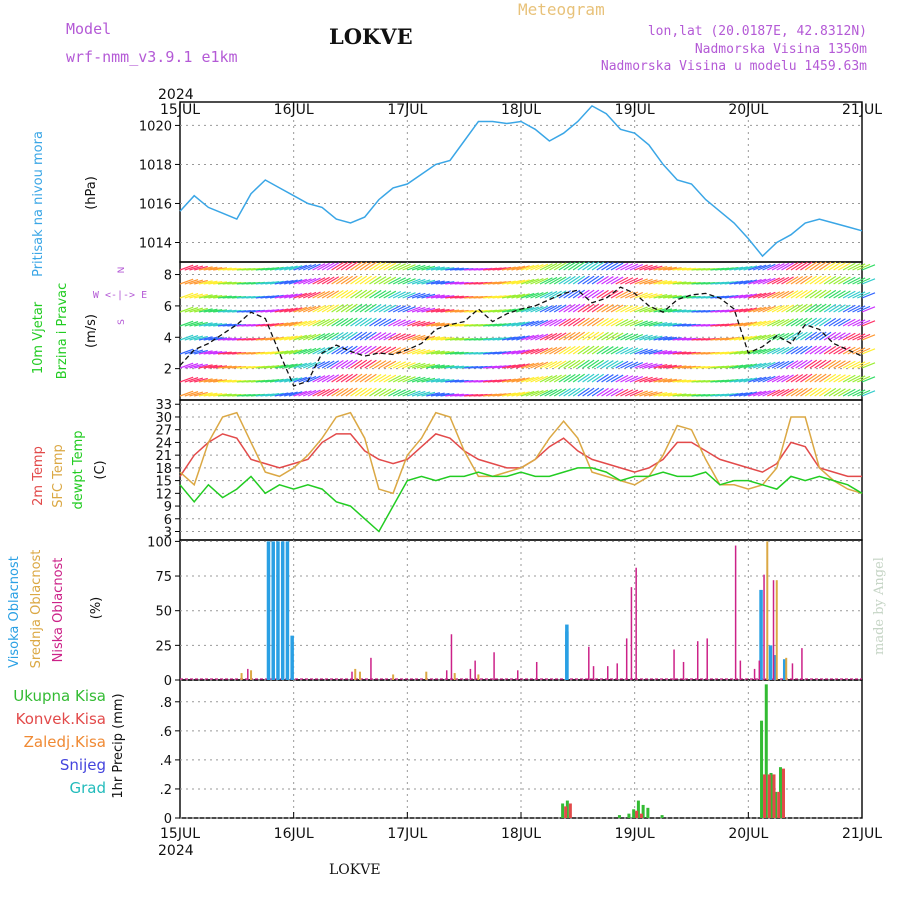 Image resolution: width=900 pixels, height=900 pixels. What do you see at coordinates (521, 336) in the screenshot?
I see `wind-speed-line` at bounding box center [521, 336].